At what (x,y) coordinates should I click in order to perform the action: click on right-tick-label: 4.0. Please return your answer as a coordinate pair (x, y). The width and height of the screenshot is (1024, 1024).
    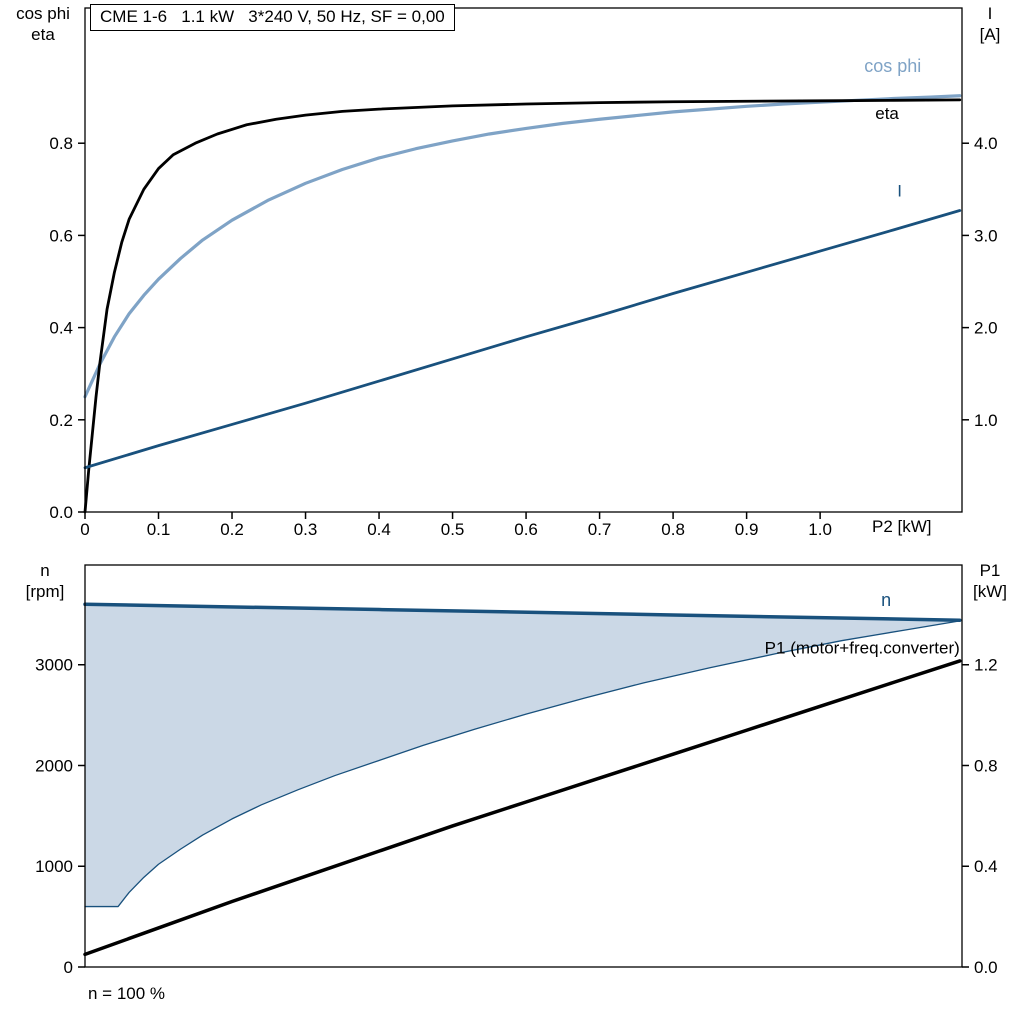
    Looking at the image, I should click on (986, 143).